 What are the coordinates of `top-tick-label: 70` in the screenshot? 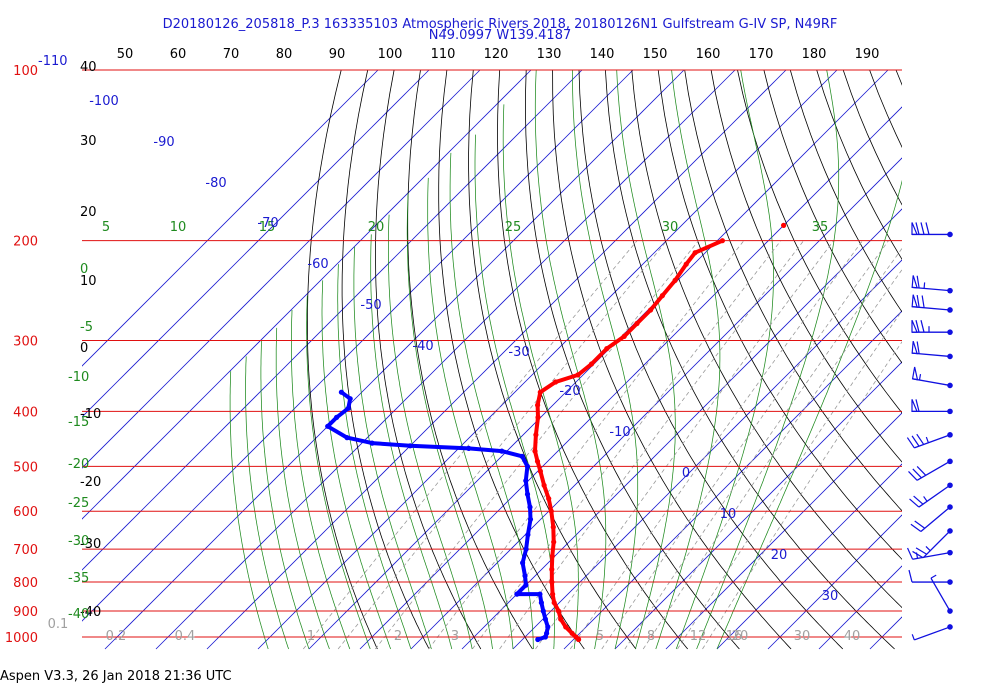 It's located at (231, 54).